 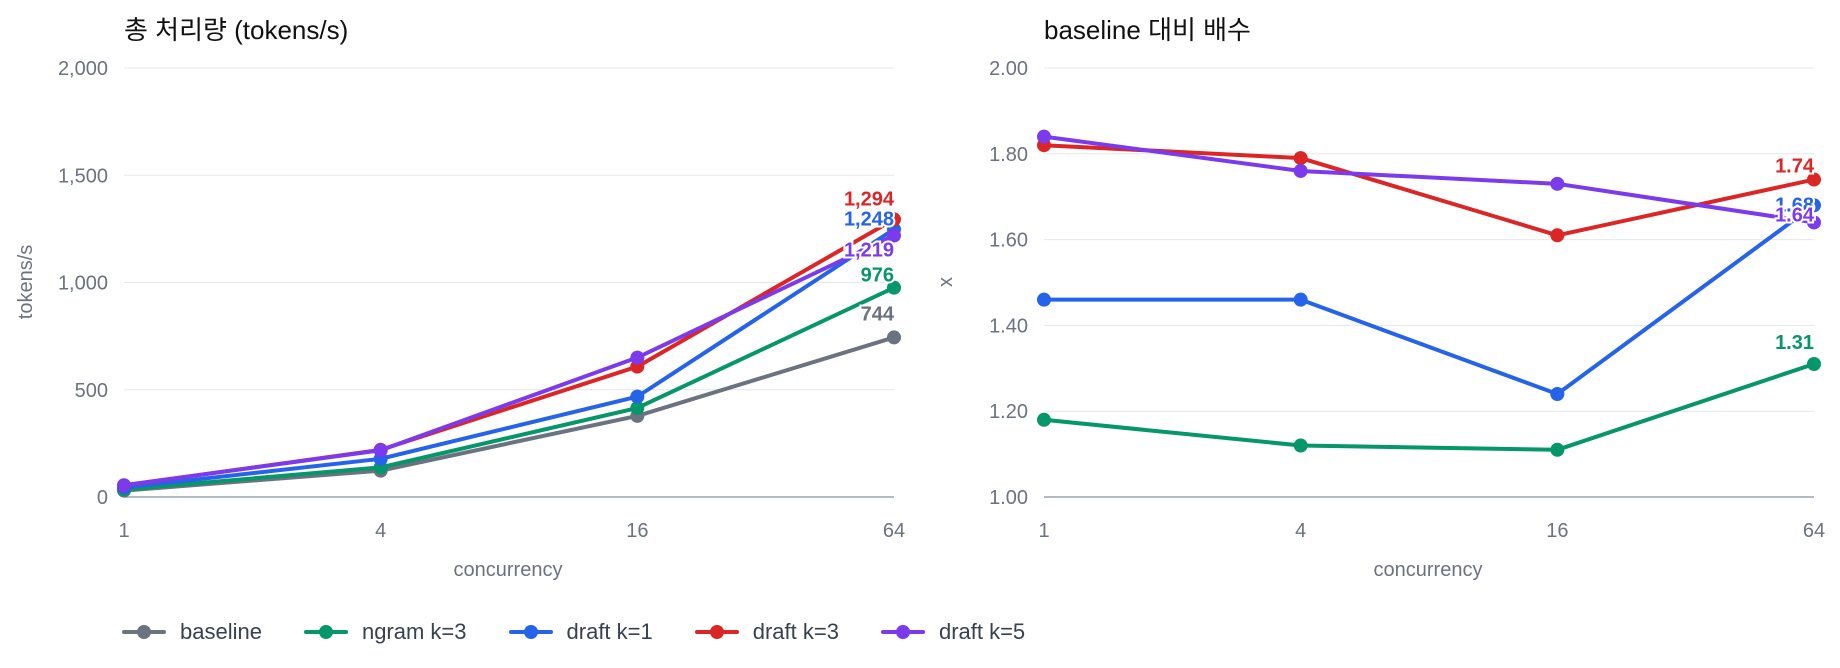 What do you see at coordinates (221, 631) in the screenshot?
I see `legend-label: baseline` at bounding box center [221, 631].